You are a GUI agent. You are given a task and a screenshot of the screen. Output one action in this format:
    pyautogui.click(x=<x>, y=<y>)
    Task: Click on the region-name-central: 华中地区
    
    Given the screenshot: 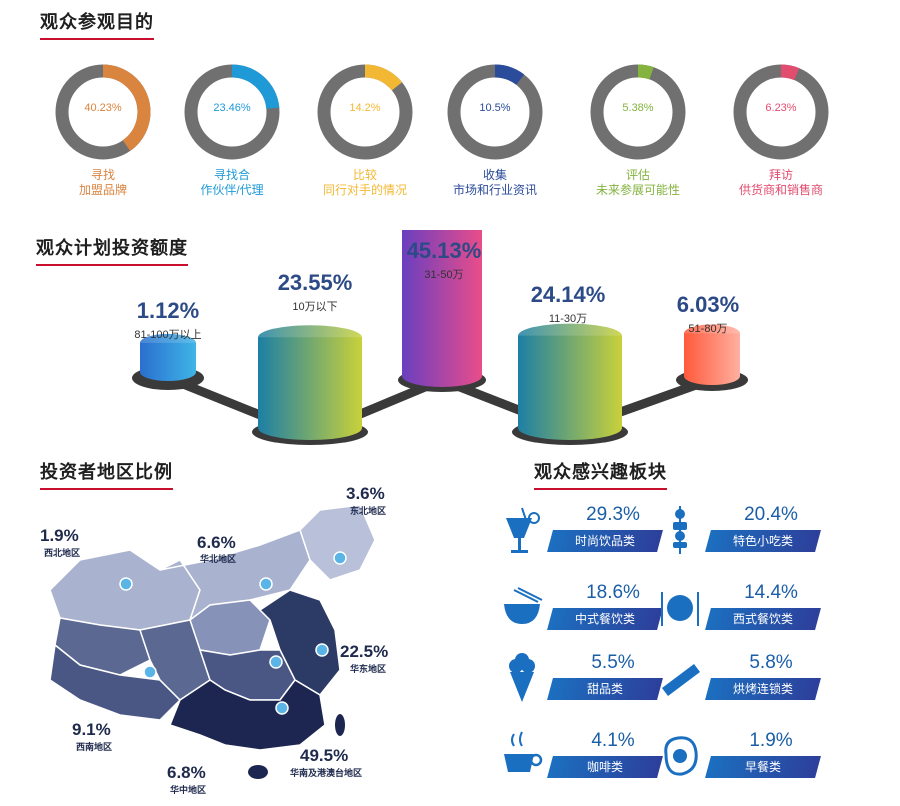 What is the action you would take?
    pyautogui.click(x=188, y=790)
    